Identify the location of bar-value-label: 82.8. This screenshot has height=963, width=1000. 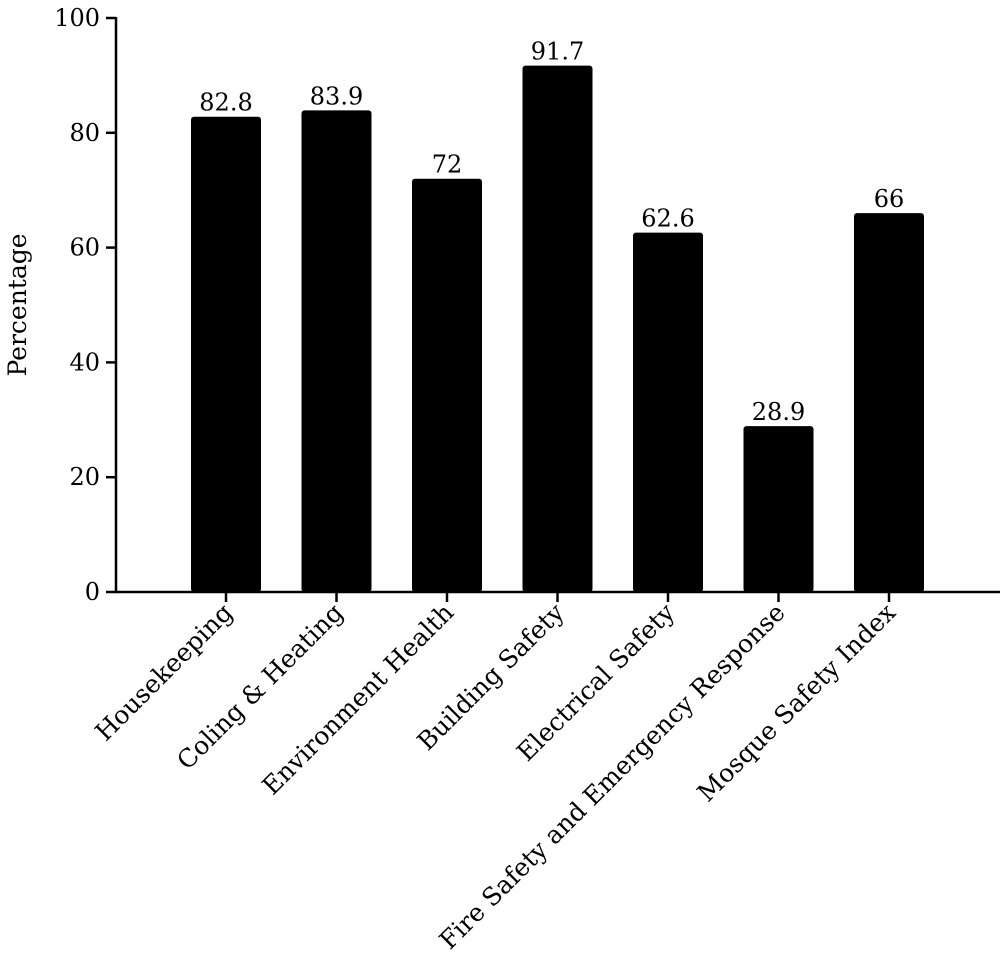
(225, 103).